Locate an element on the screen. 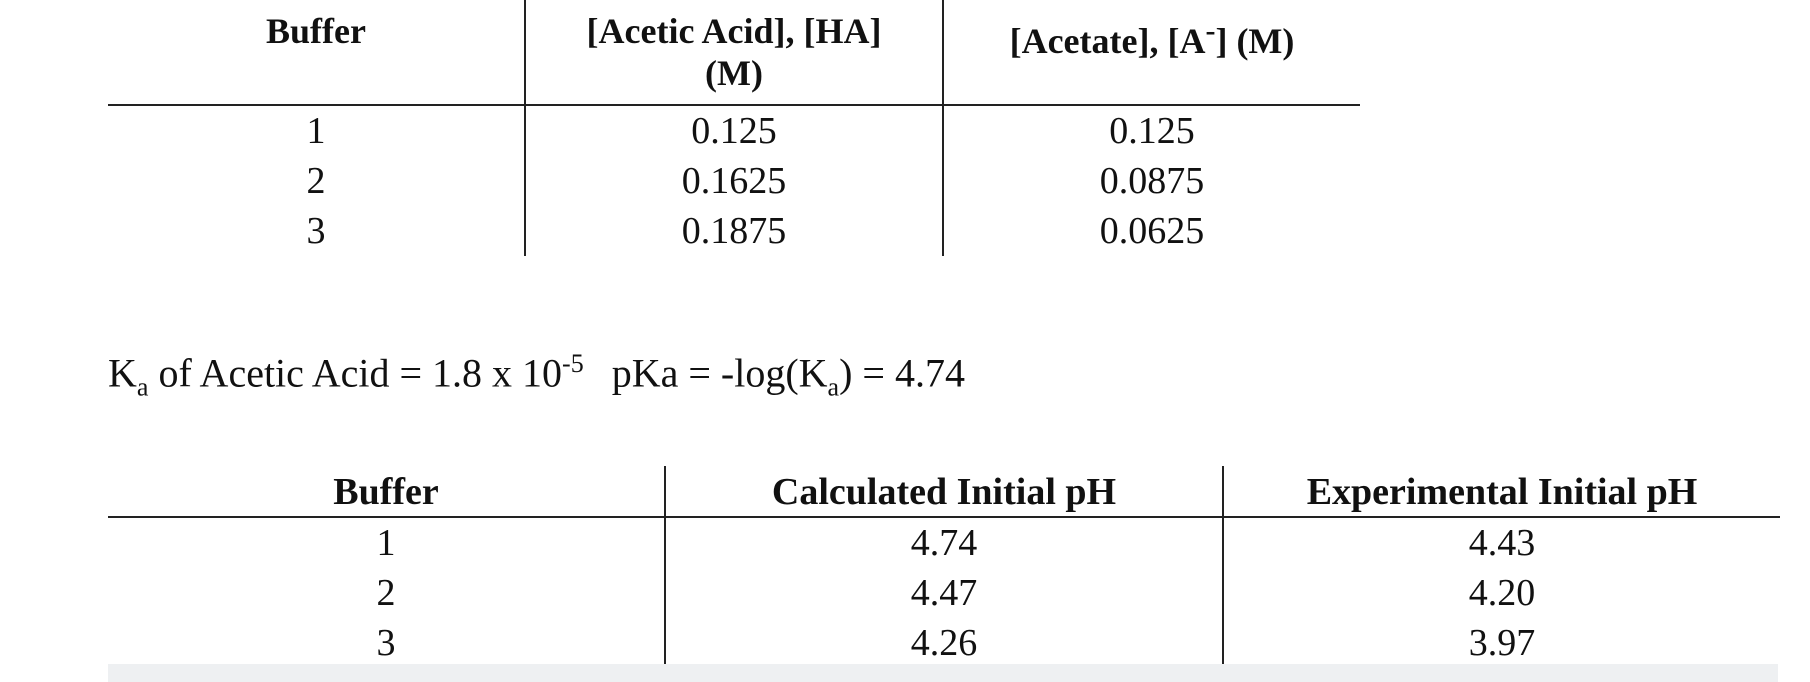 This screenshot has width=1810, height=682. table-row: 1 0.125 0.125 is located at coordinates (734, 130).